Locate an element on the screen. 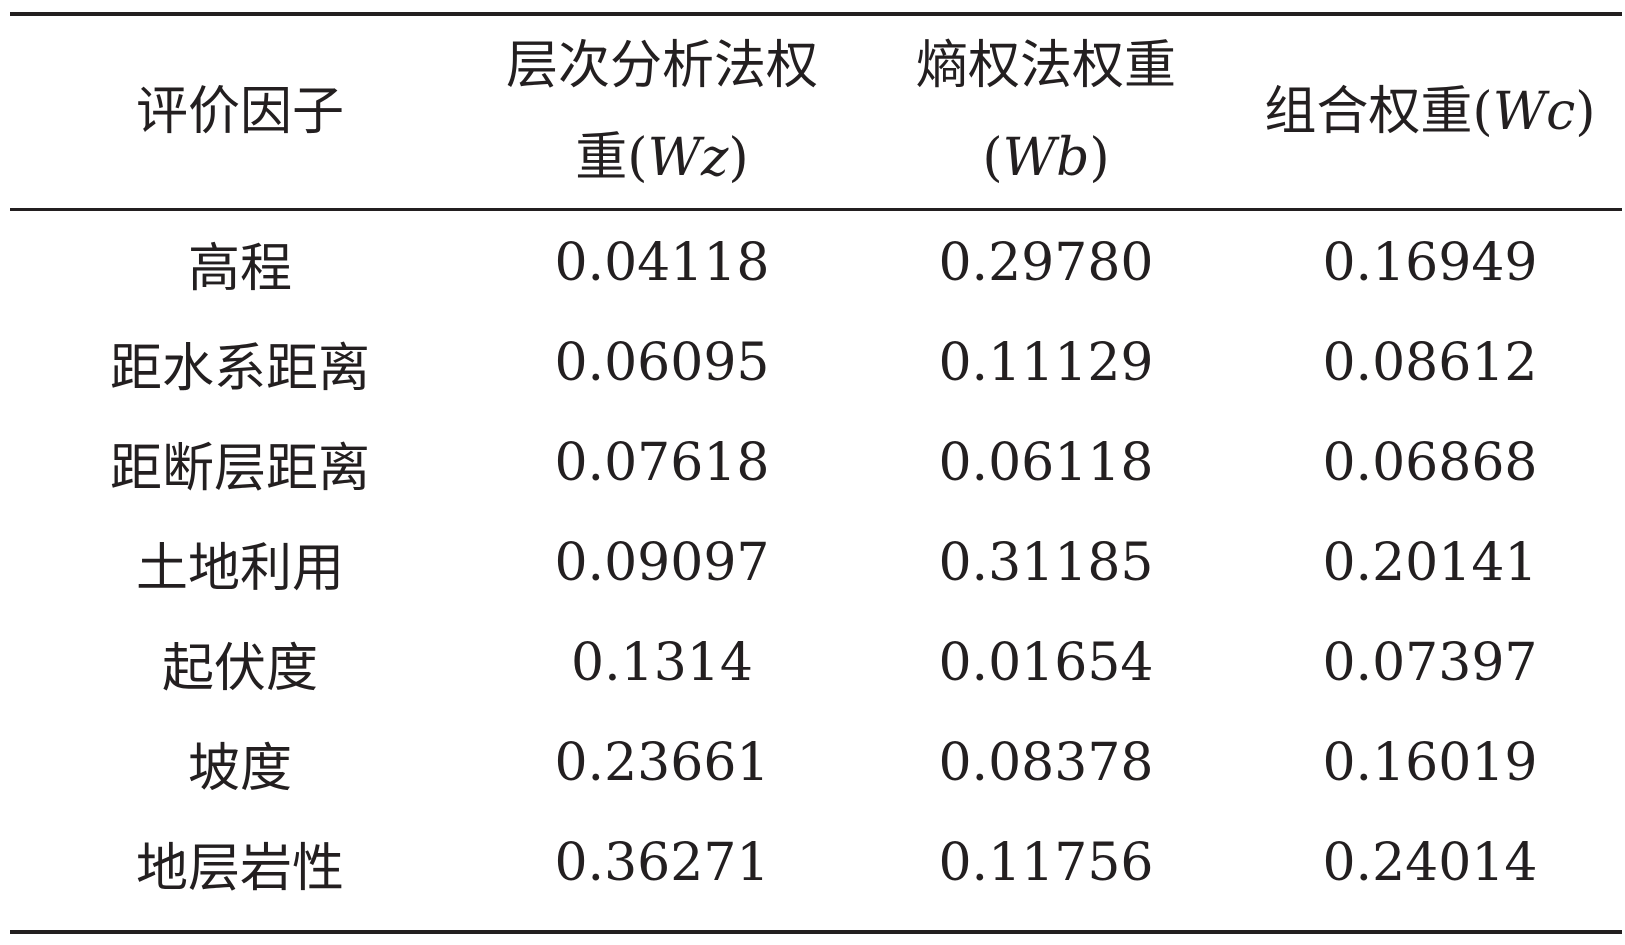  header-entropy-weight-line2: (Wb) is located at coordinates (1046, 158).